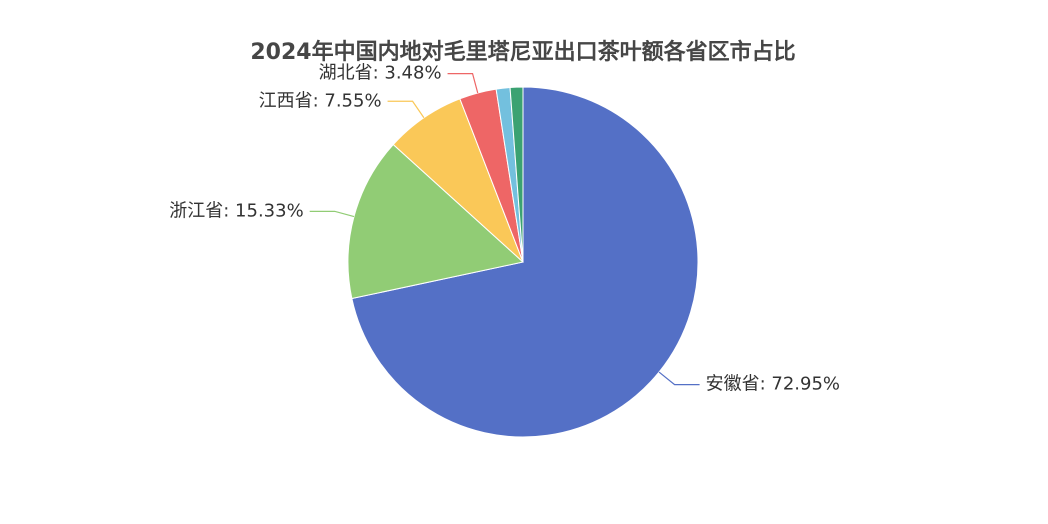 The image size is (1048, 524). What do you see at coordinates (773, 384) in the screenshot?
I see `data-label: 安徽省: 72.95%` at bounding box center [773, 384].